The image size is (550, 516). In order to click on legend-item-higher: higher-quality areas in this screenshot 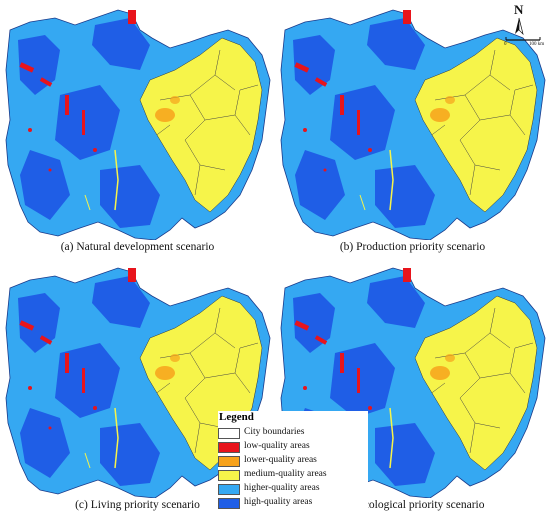, I will do `click(293, 488)`.